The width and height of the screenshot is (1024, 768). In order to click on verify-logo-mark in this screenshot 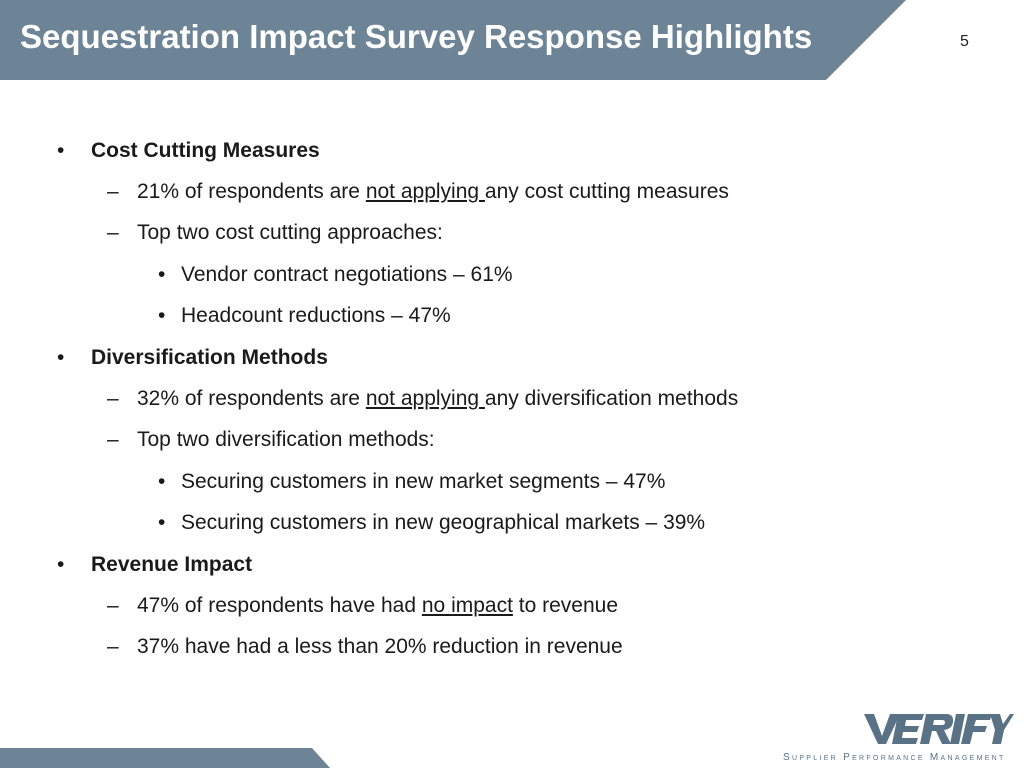, I will do `click(939, 729)`.